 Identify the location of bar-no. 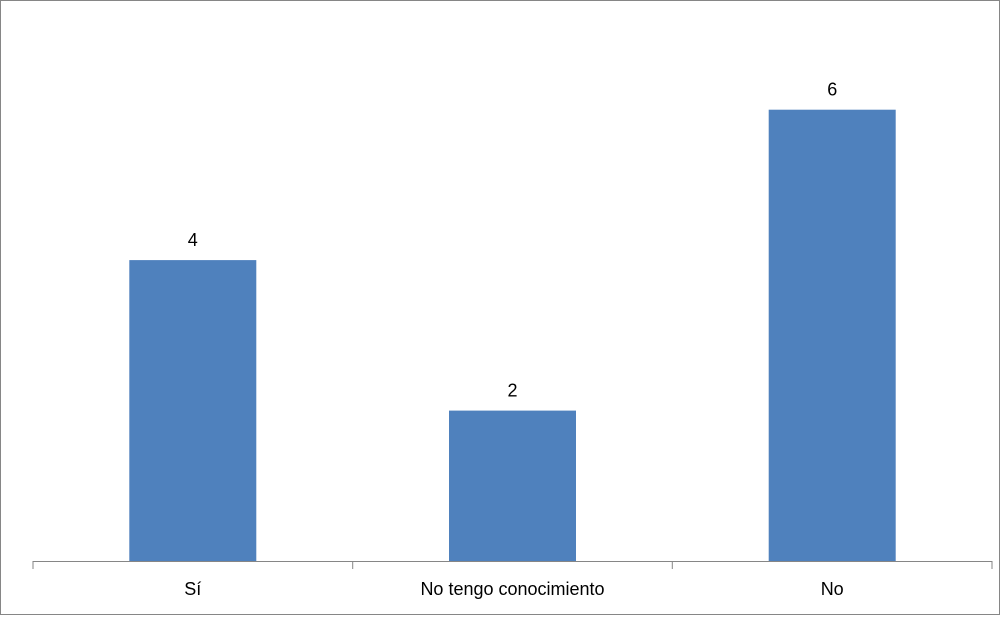
(832, 335).